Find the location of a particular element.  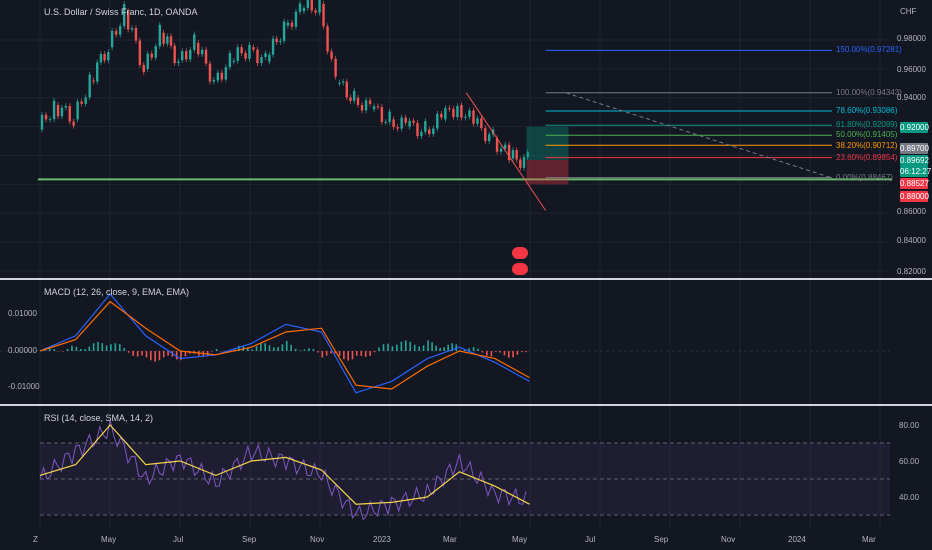

fib-label: 23.60%(0.89854) is located at coordinates (867, 157).